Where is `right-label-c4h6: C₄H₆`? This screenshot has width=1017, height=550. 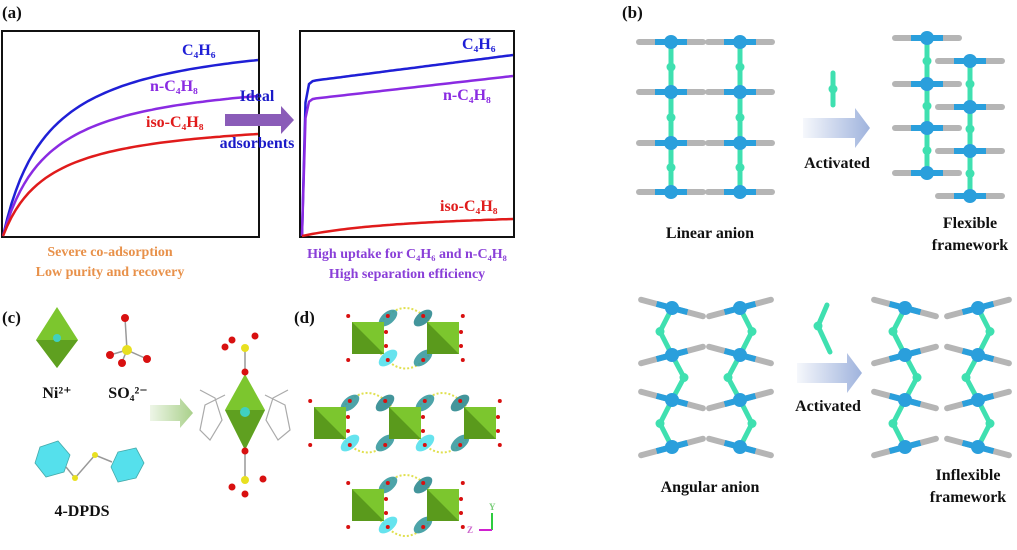 right-label-c4h6: C₄H₆ is located at coordinates (479, 44).